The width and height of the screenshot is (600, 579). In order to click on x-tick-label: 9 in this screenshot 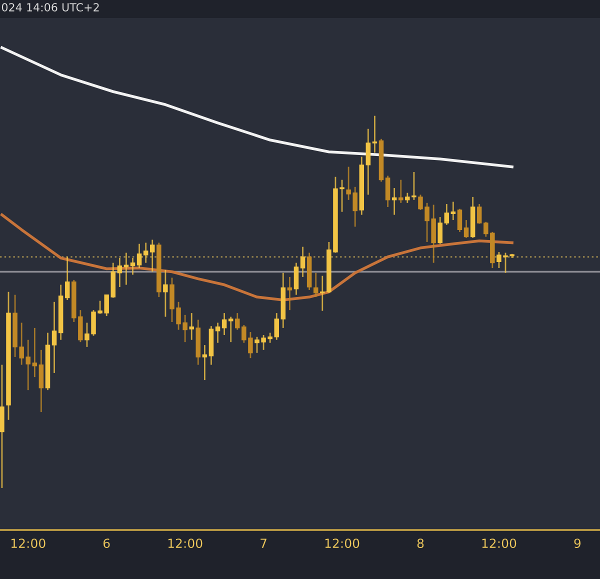, I will do `click(577, 543)`.